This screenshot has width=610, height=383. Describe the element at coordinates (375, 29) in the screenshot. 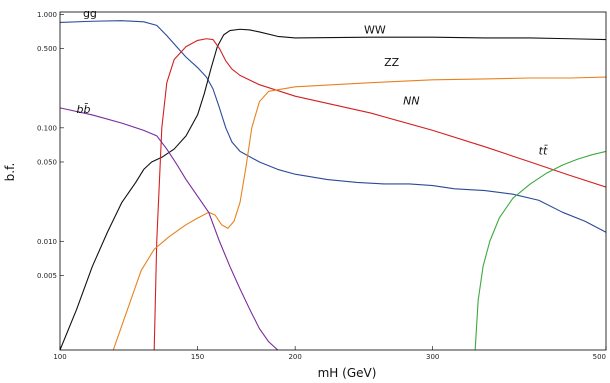

I see `series-label-WW: WW` at that location.